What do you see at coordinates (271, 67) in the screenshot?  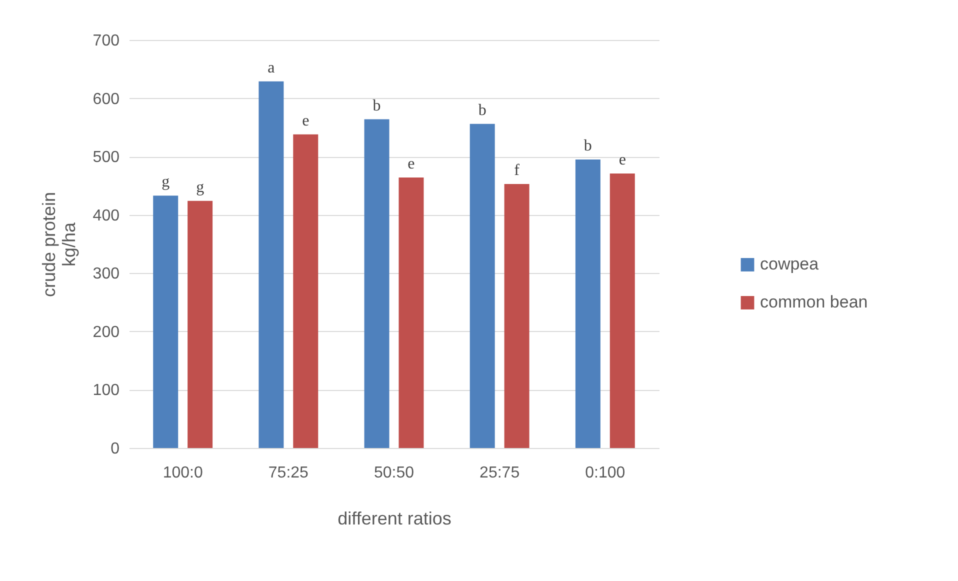 I see `data-label: a` at bounding box center [271, 67].